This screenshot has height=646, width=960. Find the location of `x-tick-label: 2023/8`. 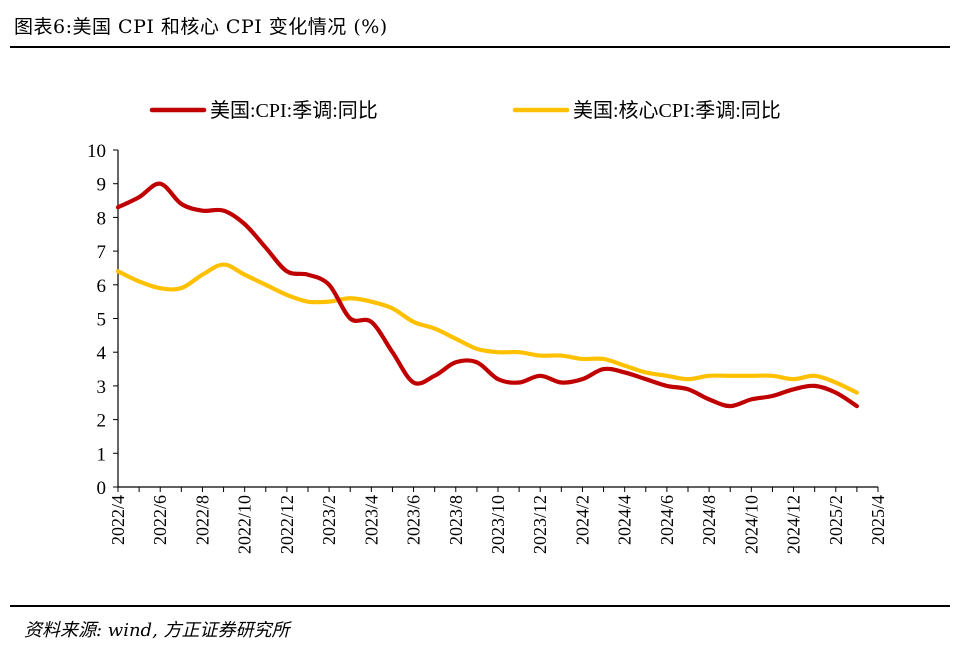

x-tick-label: 2023/8 is located at coordinates (456, 520).